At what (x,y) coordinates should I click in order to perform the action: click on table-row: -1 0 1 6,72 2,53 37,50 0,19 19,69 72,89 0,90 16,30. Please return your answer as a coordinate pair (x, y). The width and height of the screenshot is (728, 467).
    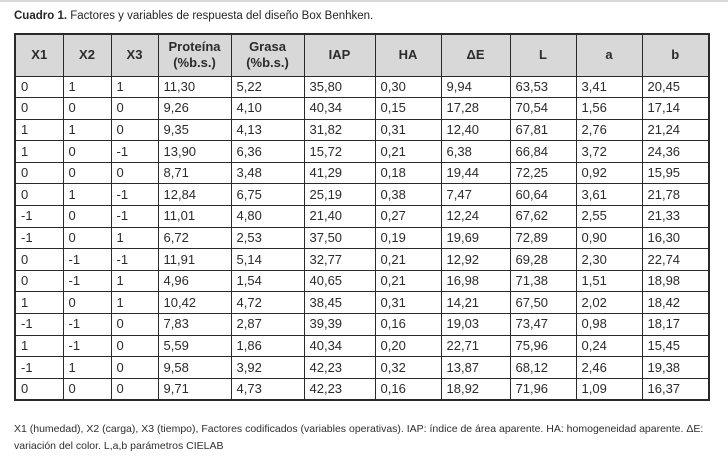
    Looking at the image, I should click on (362, 238).